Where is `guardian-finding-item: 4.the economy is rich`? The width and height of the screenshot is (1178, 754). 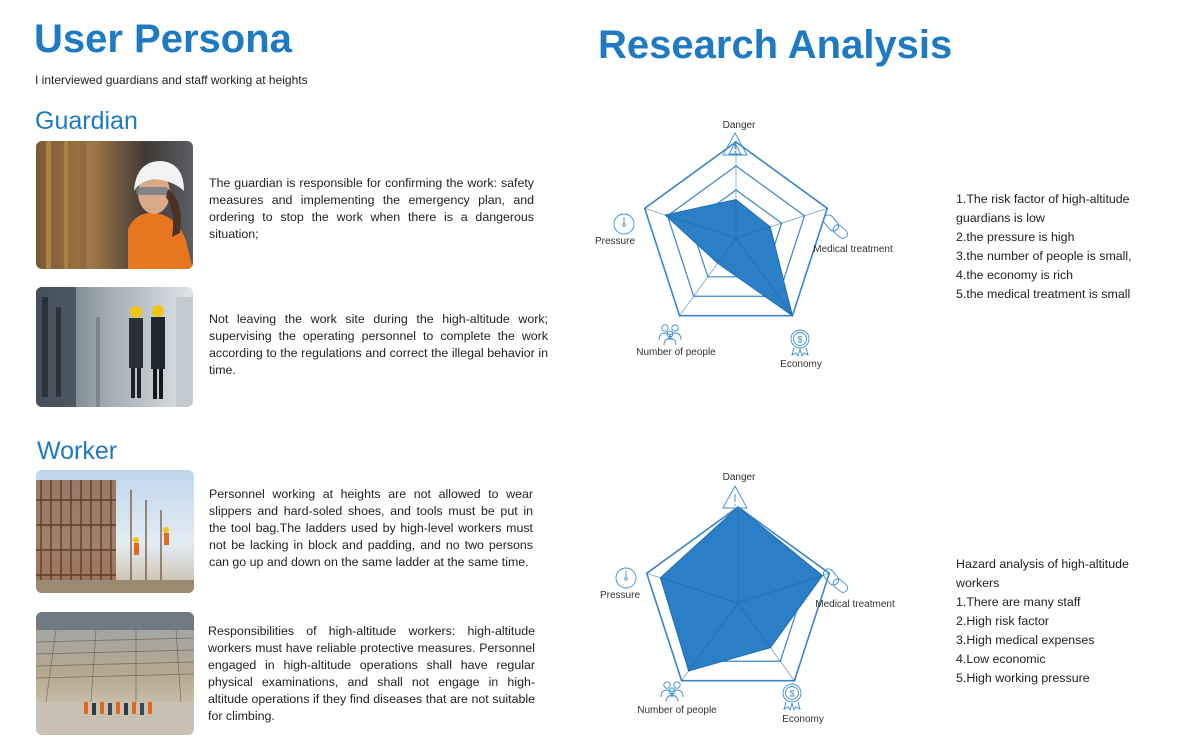 guardian-finding-item: 4.the economy is rich is located at coordinates (1015, 275).